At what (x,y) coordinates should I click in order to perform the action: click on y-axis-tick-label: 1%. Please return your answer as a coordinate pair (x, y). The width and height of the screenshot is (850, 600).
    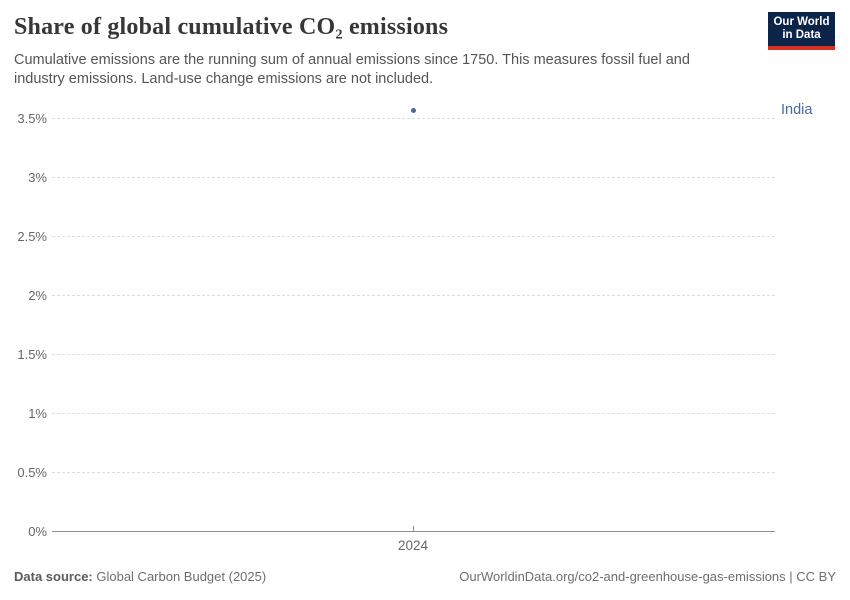
    Looking at the image, I should click on (37, 413).